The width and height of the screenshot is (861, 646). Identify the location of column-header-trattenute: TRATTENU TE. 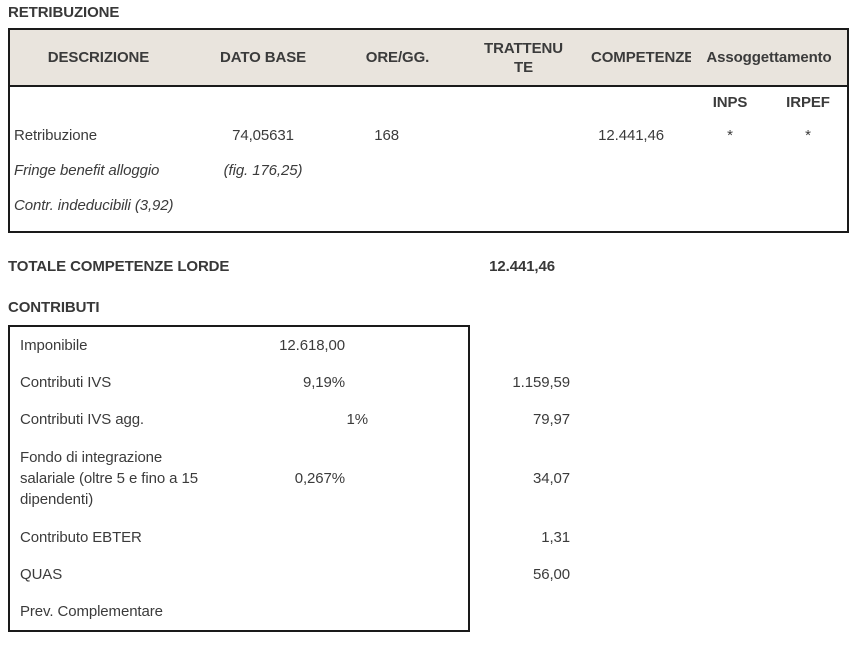
(523, 58).